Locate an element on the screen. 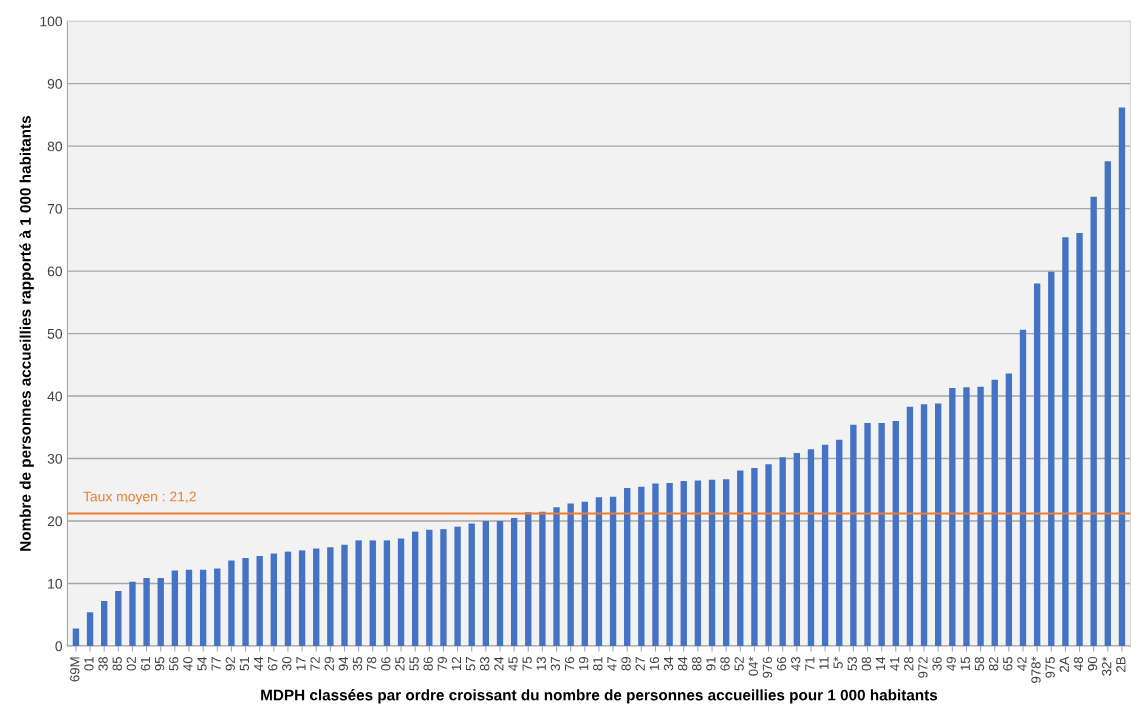 Image resolution: width=1143 pixels, height=706 pixels. x-tick-label: 57 is located at coordinates (471, 664).